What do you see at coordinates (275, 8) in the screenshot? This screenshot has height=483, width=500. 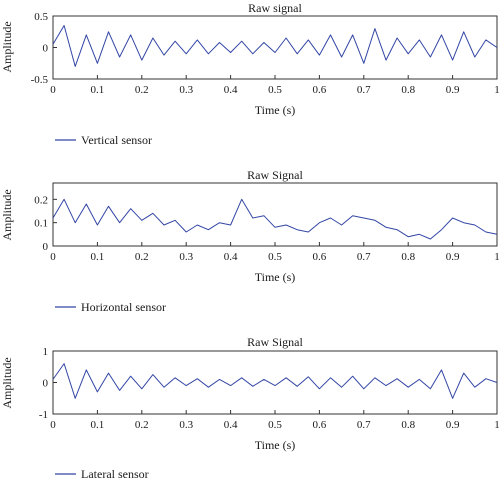 I see `chart-title: Raw signal` at bounding box center [275, 8].